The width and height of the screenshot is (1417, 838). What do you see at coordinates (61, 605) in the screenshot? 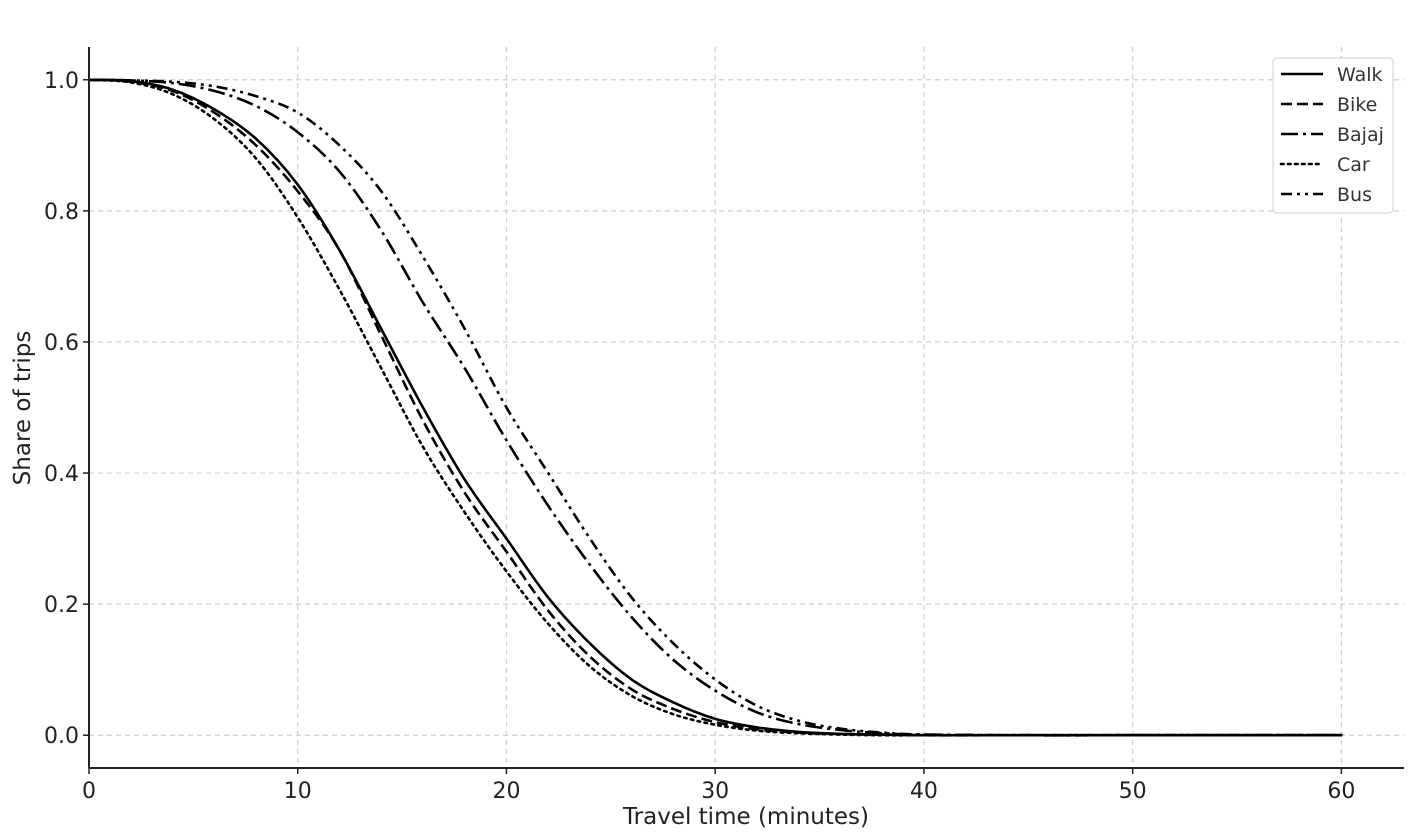
I see `y-tick-label: 0.2` at bounding box center [61, 605].